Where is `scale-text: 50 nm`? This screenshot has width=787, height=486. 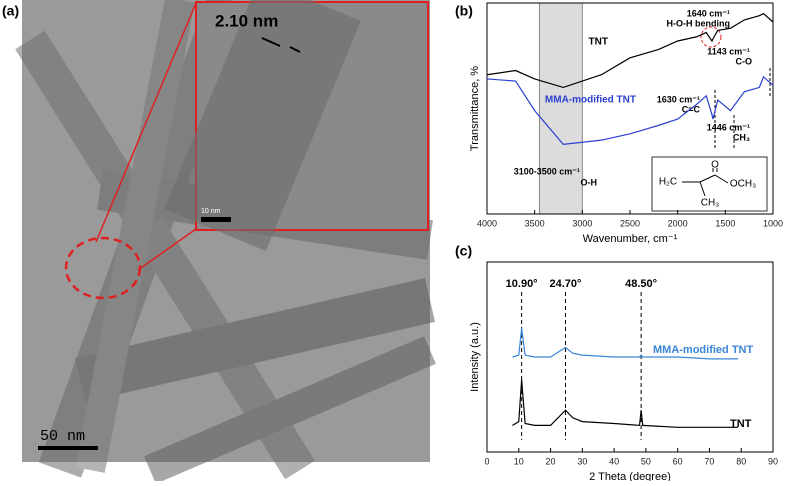 scale-text: 50 nm is located at coordinates (62, 436).